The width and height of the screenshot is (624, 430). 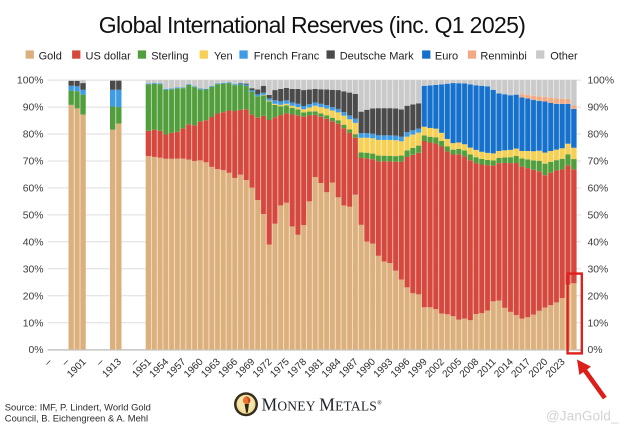 What do you see at coordinates (322, 405) in the screenshot?
I see `svg-text: MONEY METALS®` at bounding box center [322, 405].